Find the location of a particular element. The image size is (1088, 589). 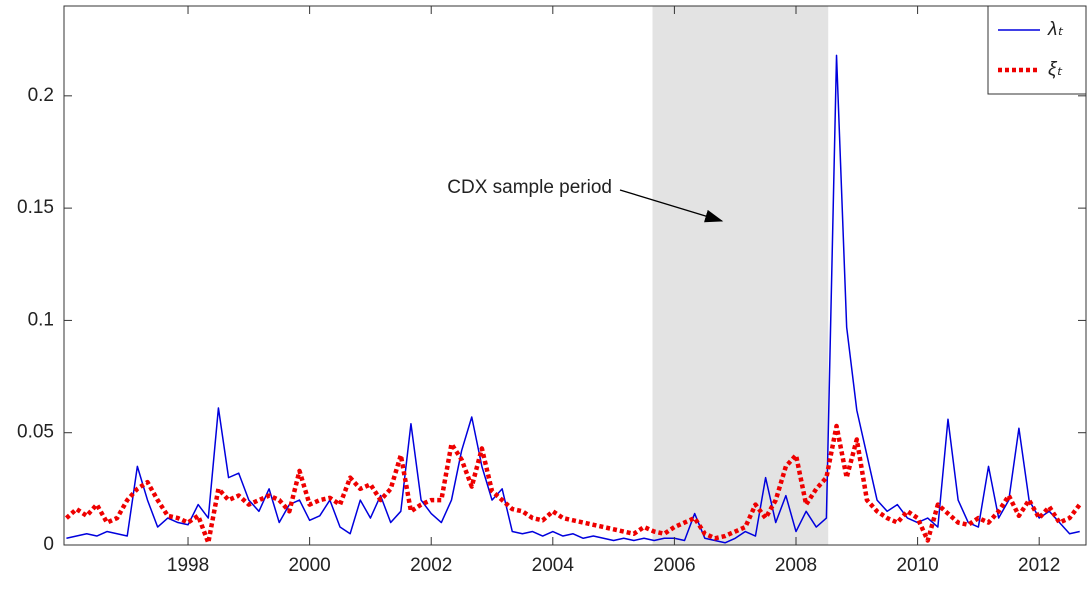

legend-label: ξₜ is located at coordinates (1055, 69).